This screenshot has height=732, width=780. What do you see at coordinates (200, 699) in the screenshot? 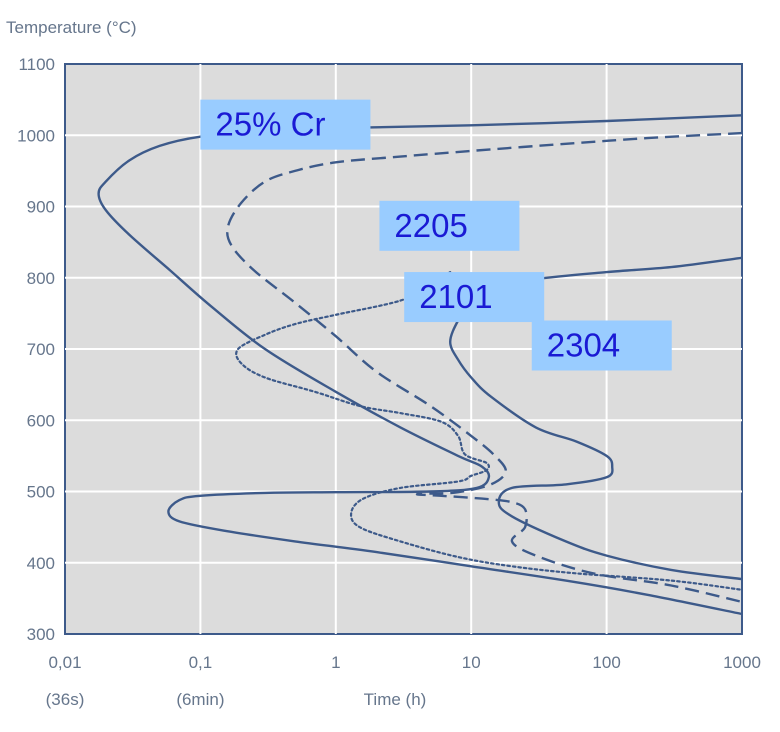
I see `x-tick-sublabel: (6min)` at bounding box center [200, 699].